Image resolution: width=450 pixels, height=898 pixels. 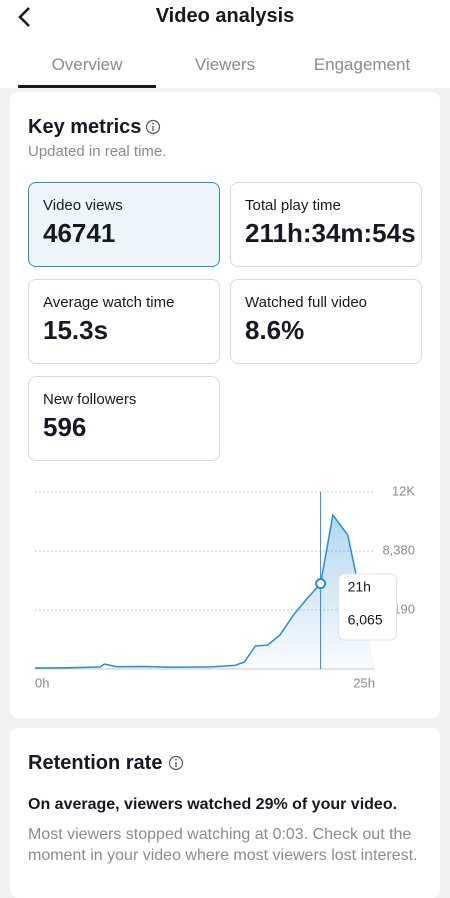 I want to click on tab: Viewers, so click(x=225, y=64).